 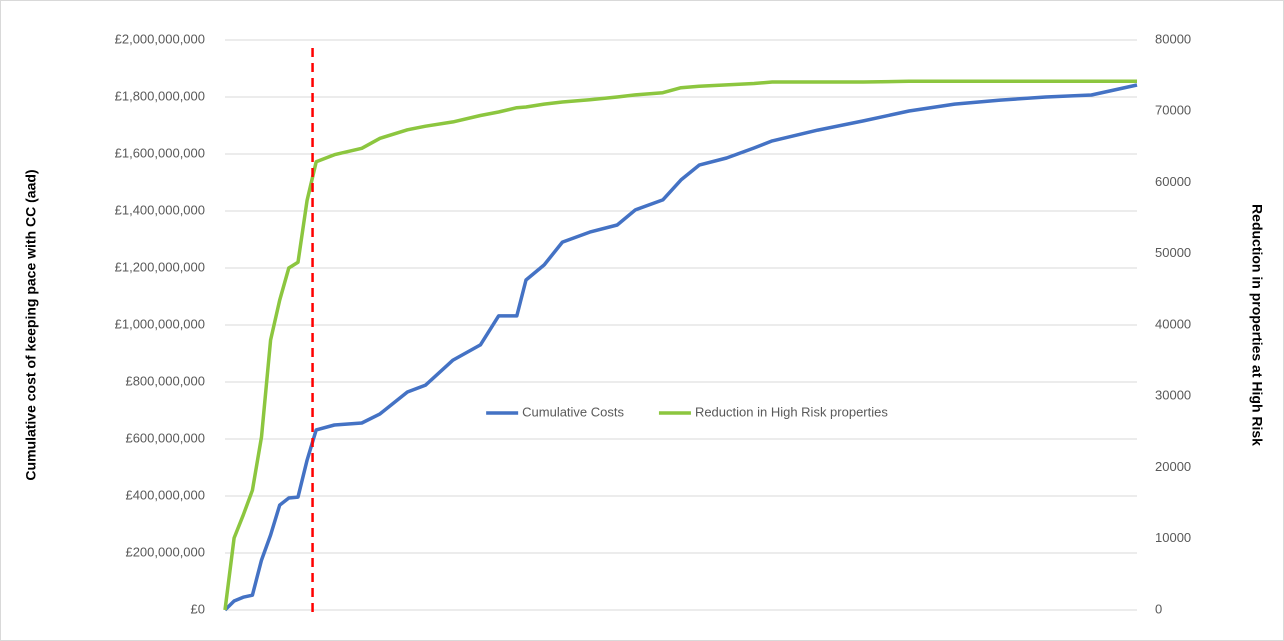 What do you see at coordinates (1173, 181) in the screenshot?
I see `y2-tick-label: 60000` at bounding box center [1173, 181].